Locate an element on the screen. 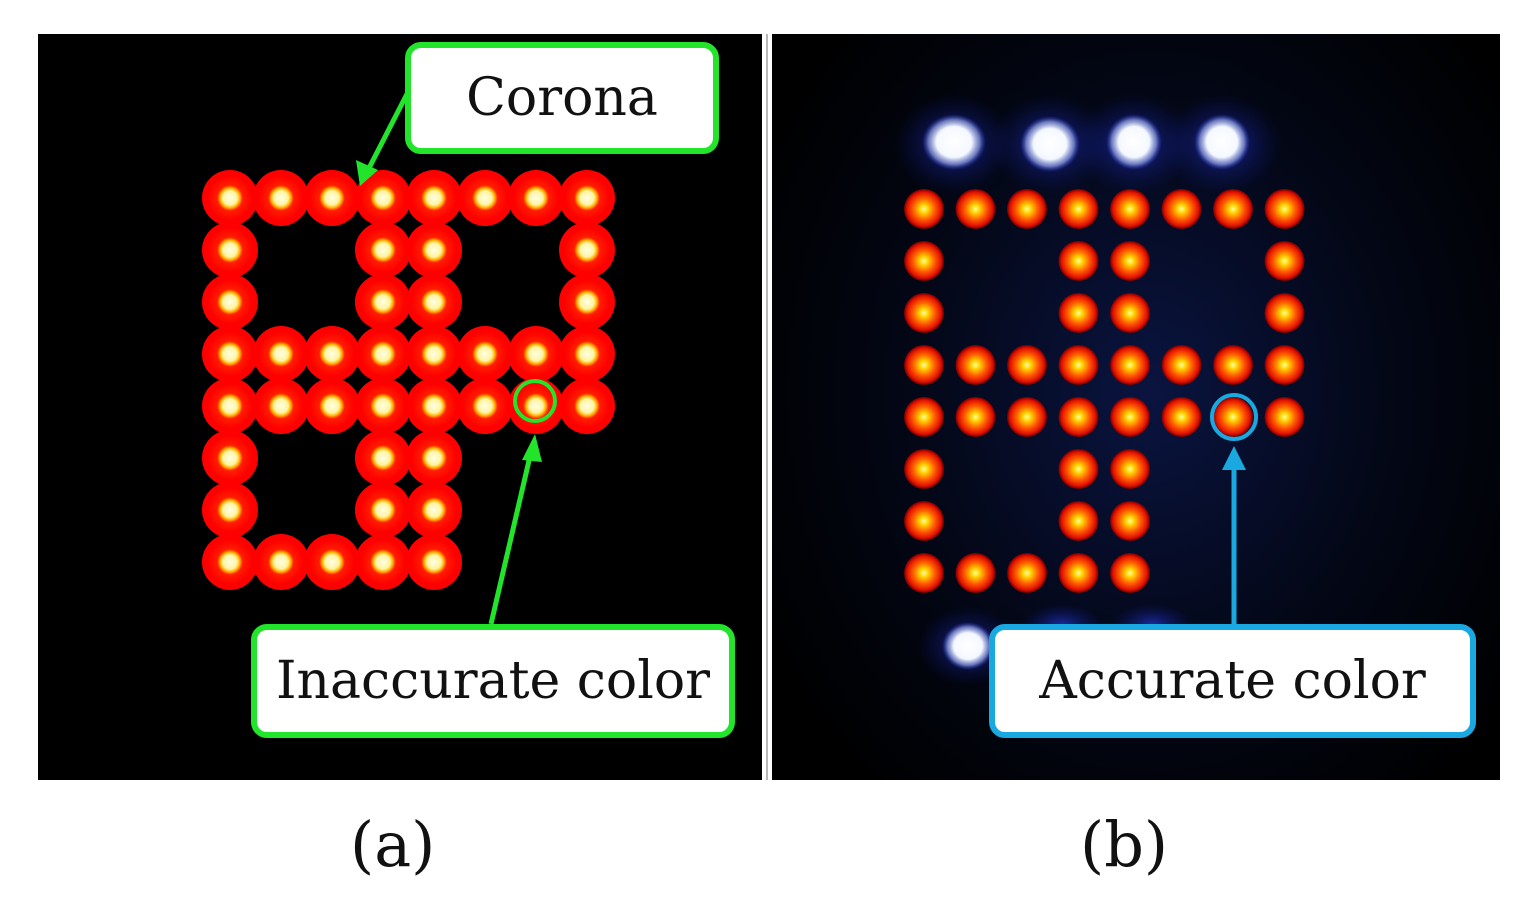 The width and height of the screenshot is (1527, 921). accurate-arrowhead-icon is located at coordinates (1234, 458).